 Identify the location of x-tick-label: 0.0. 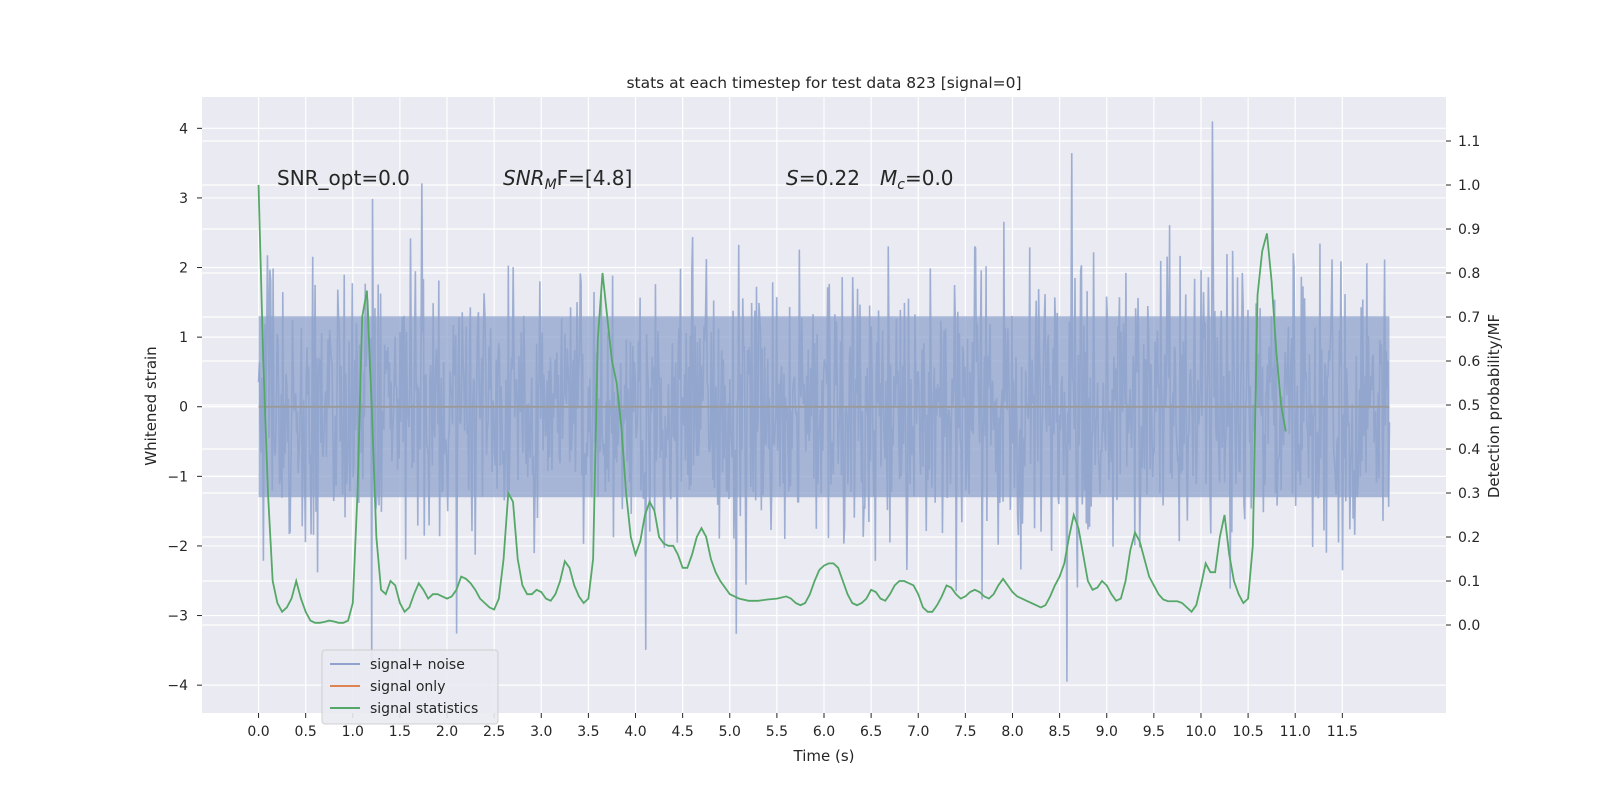
(258, 732).